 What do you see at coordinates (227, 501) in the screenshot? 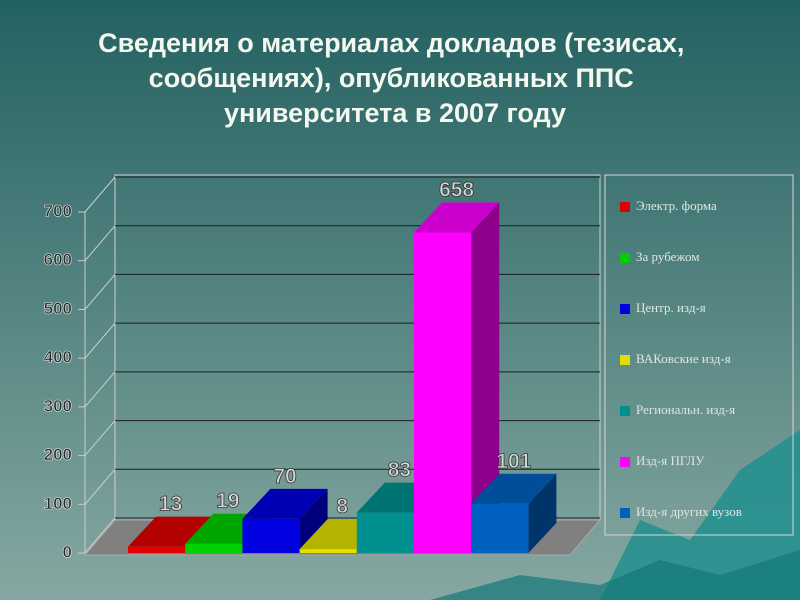
I see `data-label: 19` at bounding box center [227, 501].